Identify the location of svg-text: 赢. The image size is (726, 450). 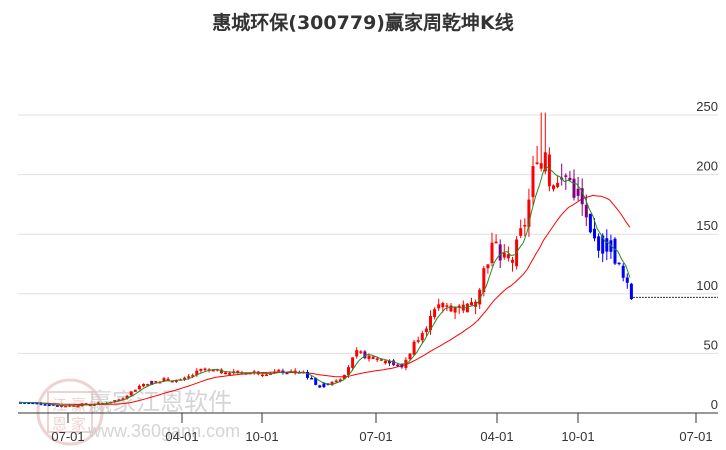
(78, 405).